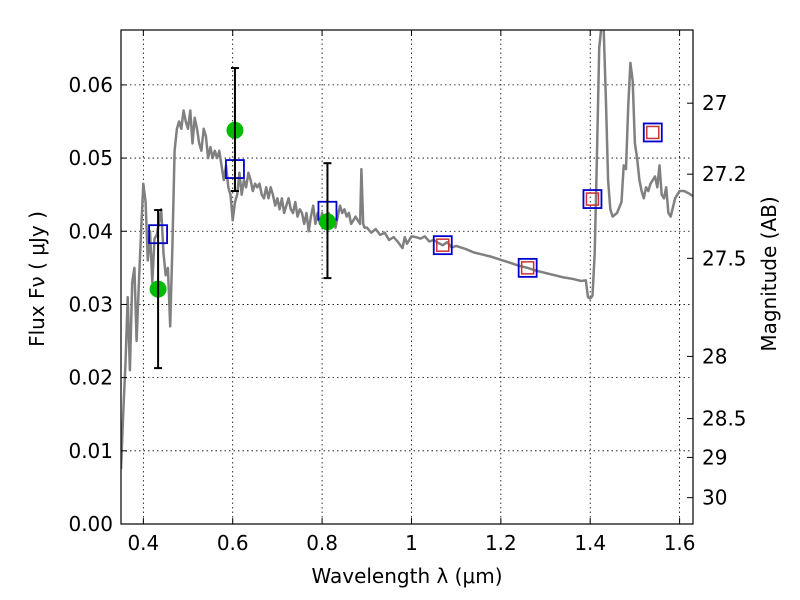  What do you see at coordinates (411, 543) in the screenshot?
I see `x-tick-label: 1` at bounding box center [411, 543].